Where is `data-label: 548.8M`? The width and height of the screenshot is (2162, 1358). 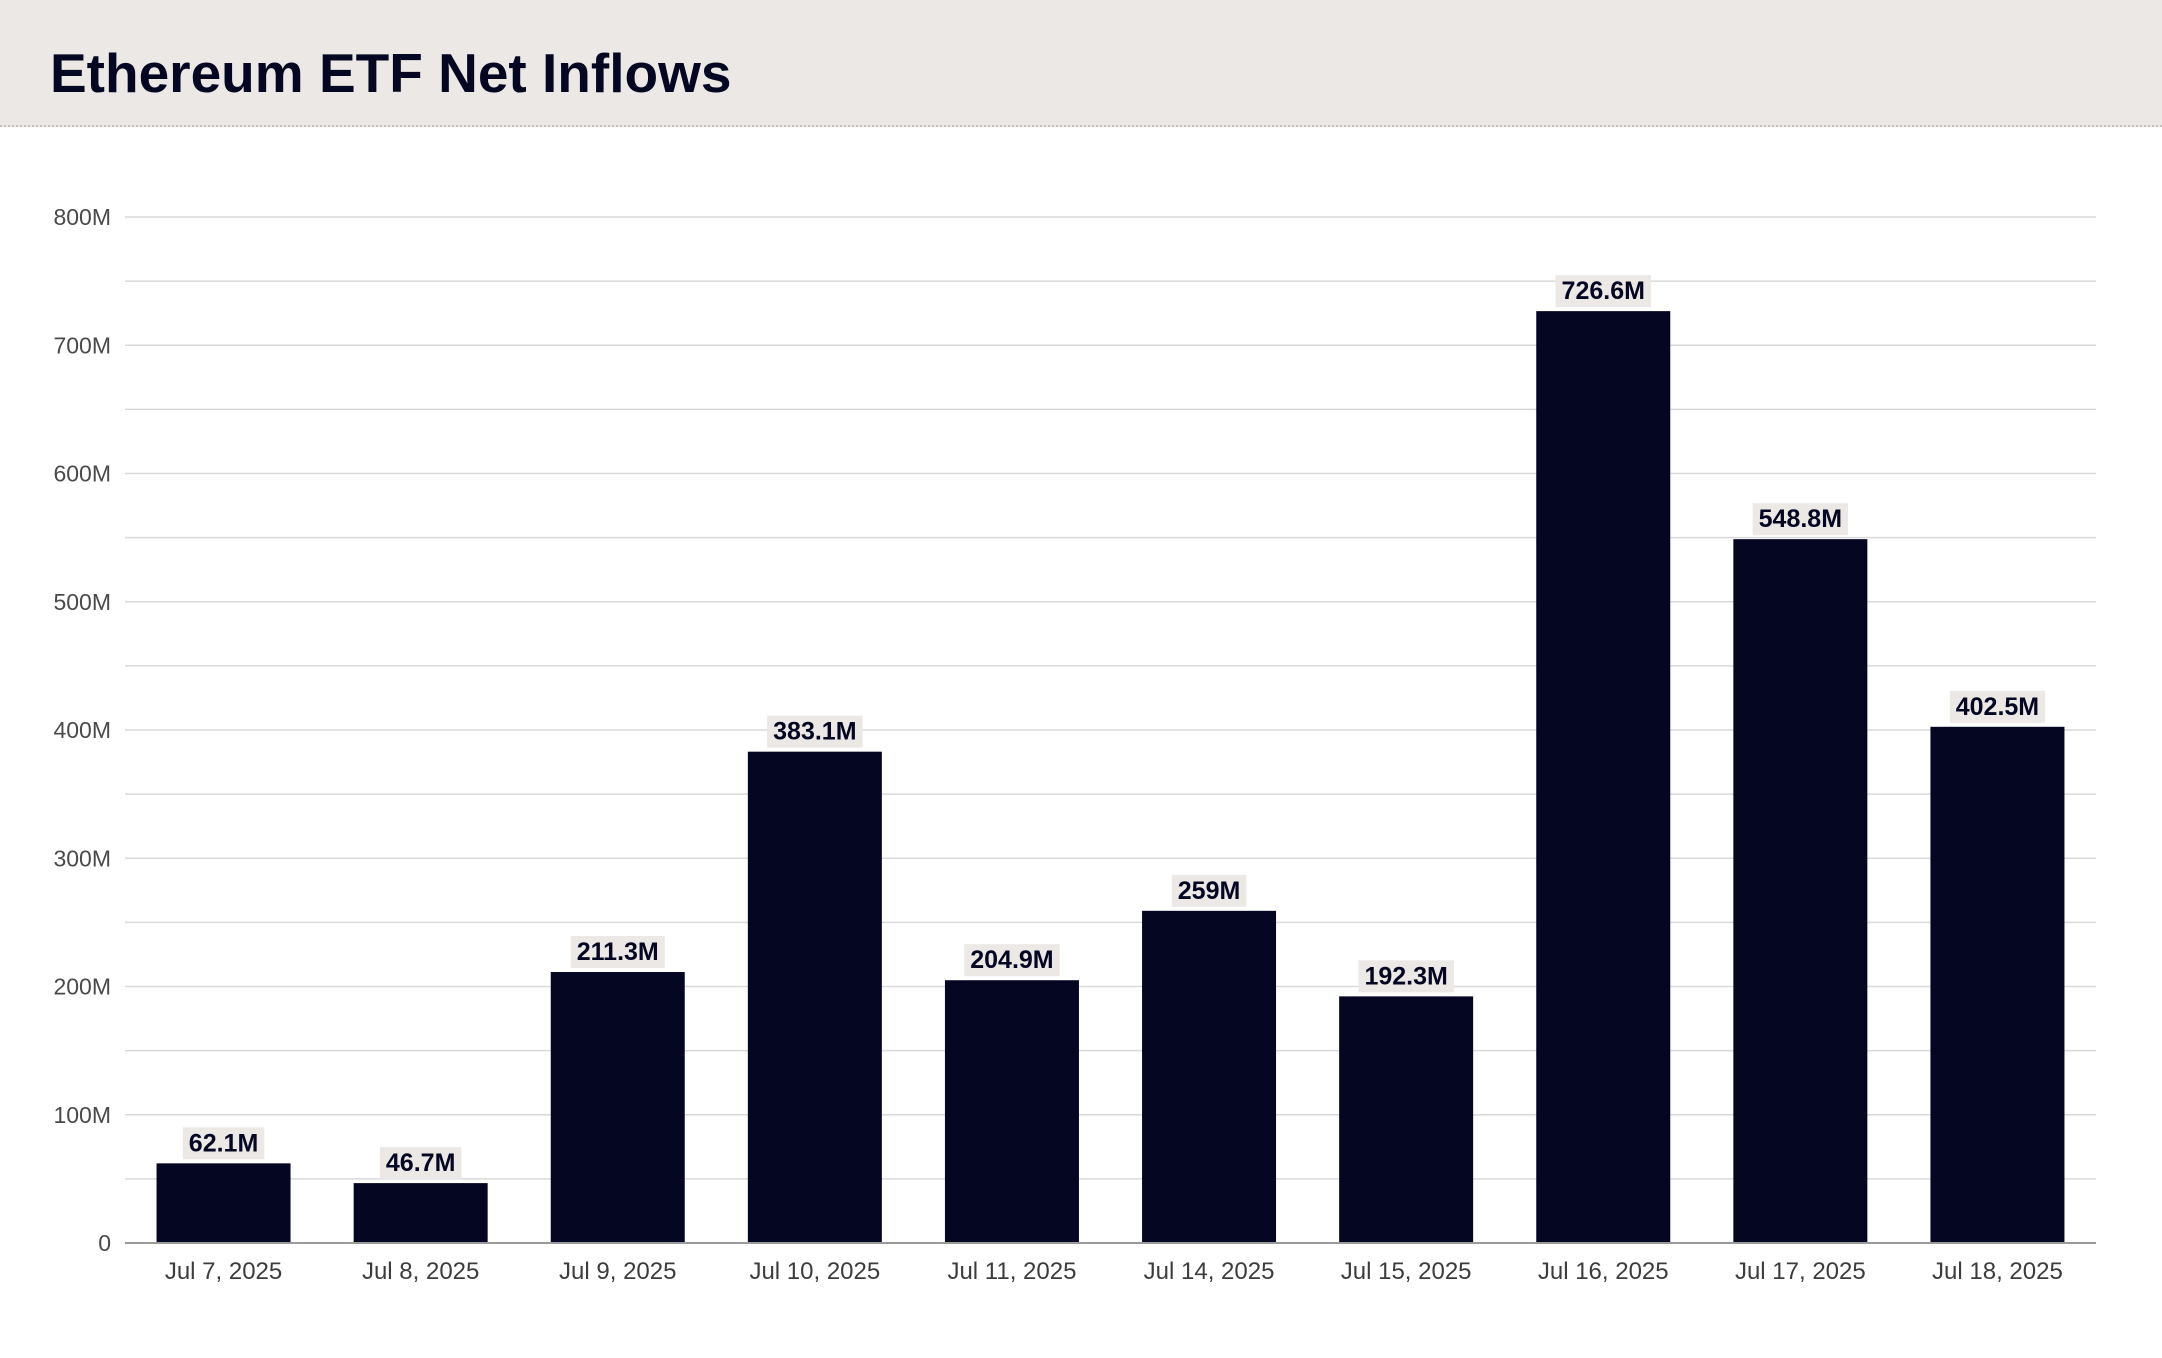 data-label: 548.8M is located at coordinates (1800, 519).